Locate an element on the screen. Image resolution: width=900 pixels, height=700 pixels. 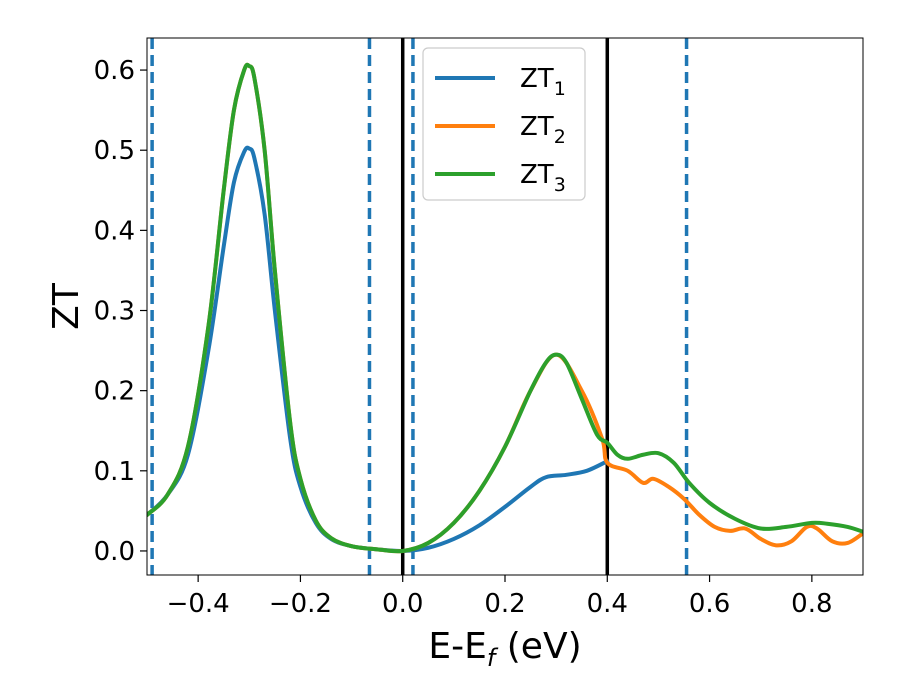
y-tick-label: 0.3 is located at coordinates (114, 312).